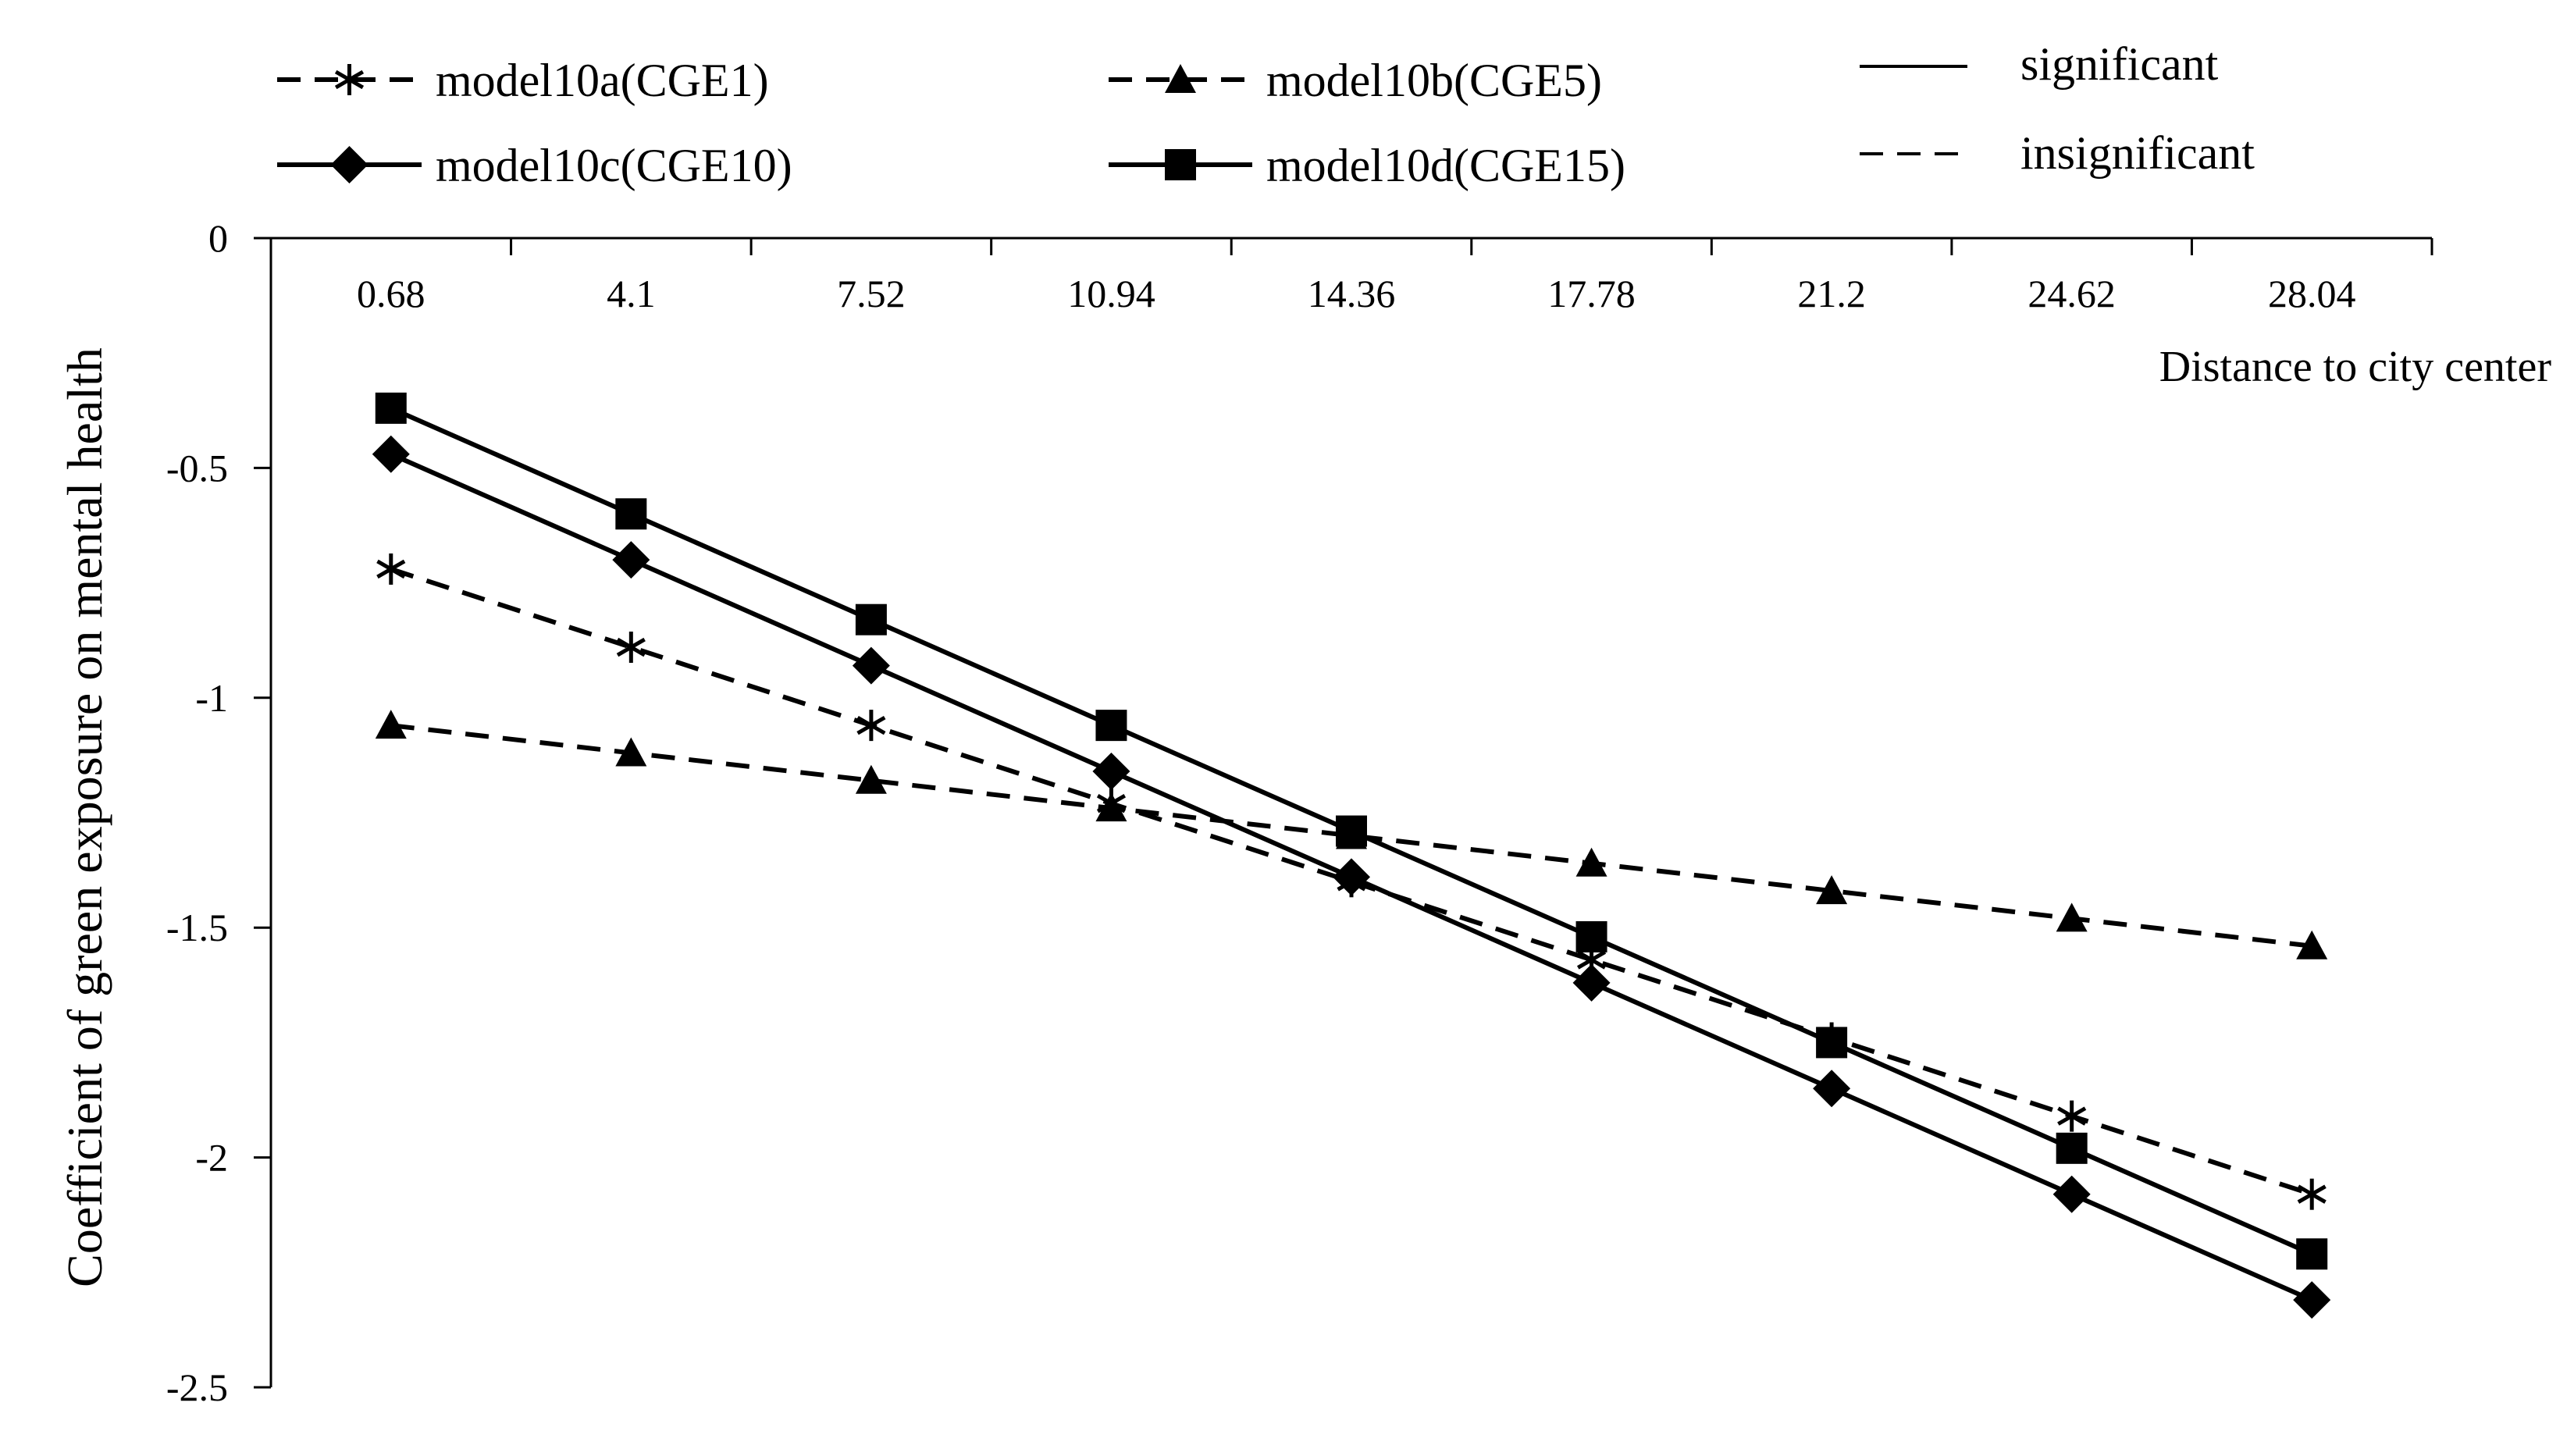 The image size is (2574, 1456). Describe the element at coordinates (211, 1158) in the screenshot. I see `y-tick-label: -2` at that location.